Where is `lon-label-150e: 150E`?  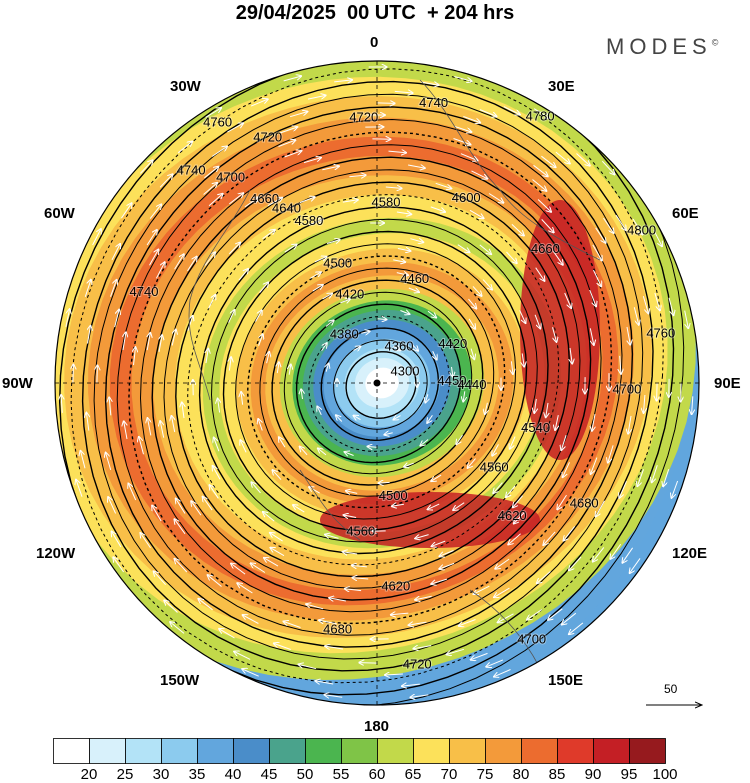
lon-label-150e: 150E is located at coordinates (565, 680).